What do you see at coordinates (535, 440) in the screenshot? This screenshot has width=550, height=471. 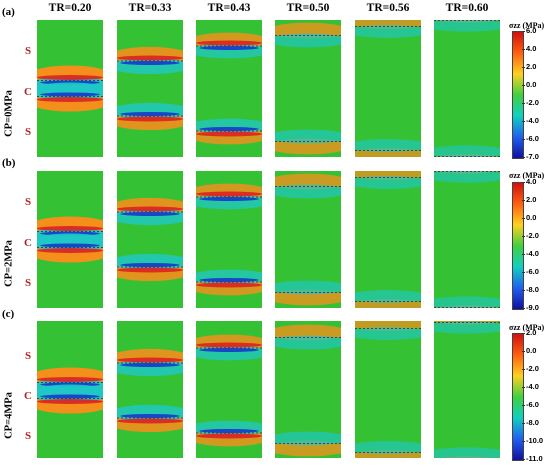 I see `colorbar-tick-label: -10.0` at bounding box center [535, 440].